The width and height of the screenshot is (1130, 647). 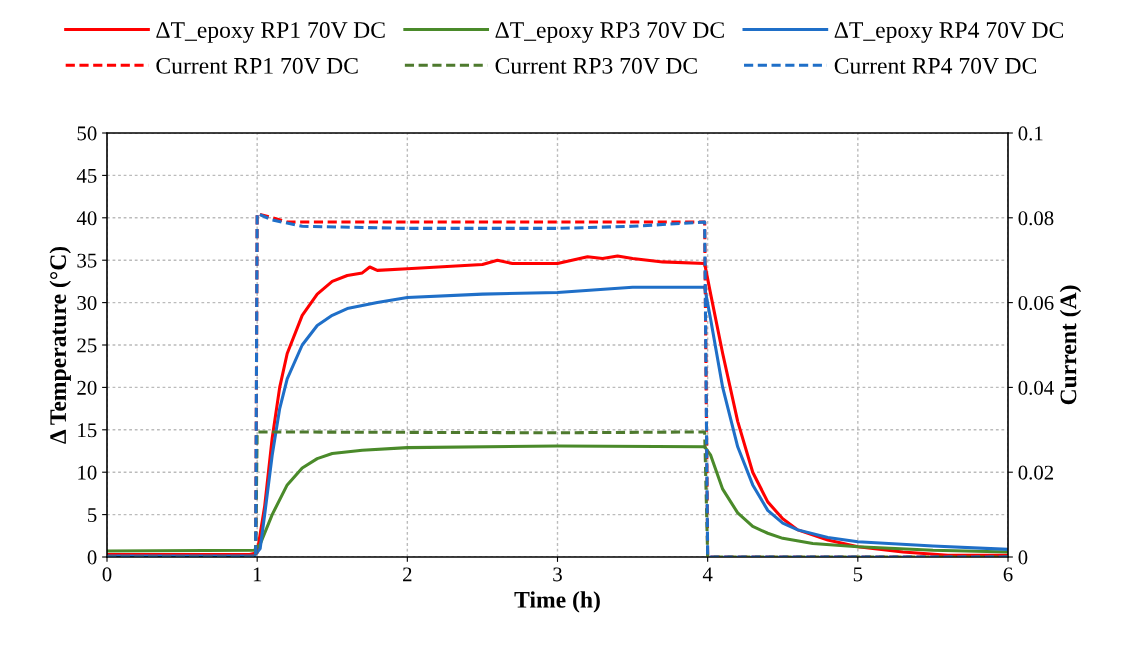 I want to click on y2-axis-title: Current (A), so click(x=1070, y=345).